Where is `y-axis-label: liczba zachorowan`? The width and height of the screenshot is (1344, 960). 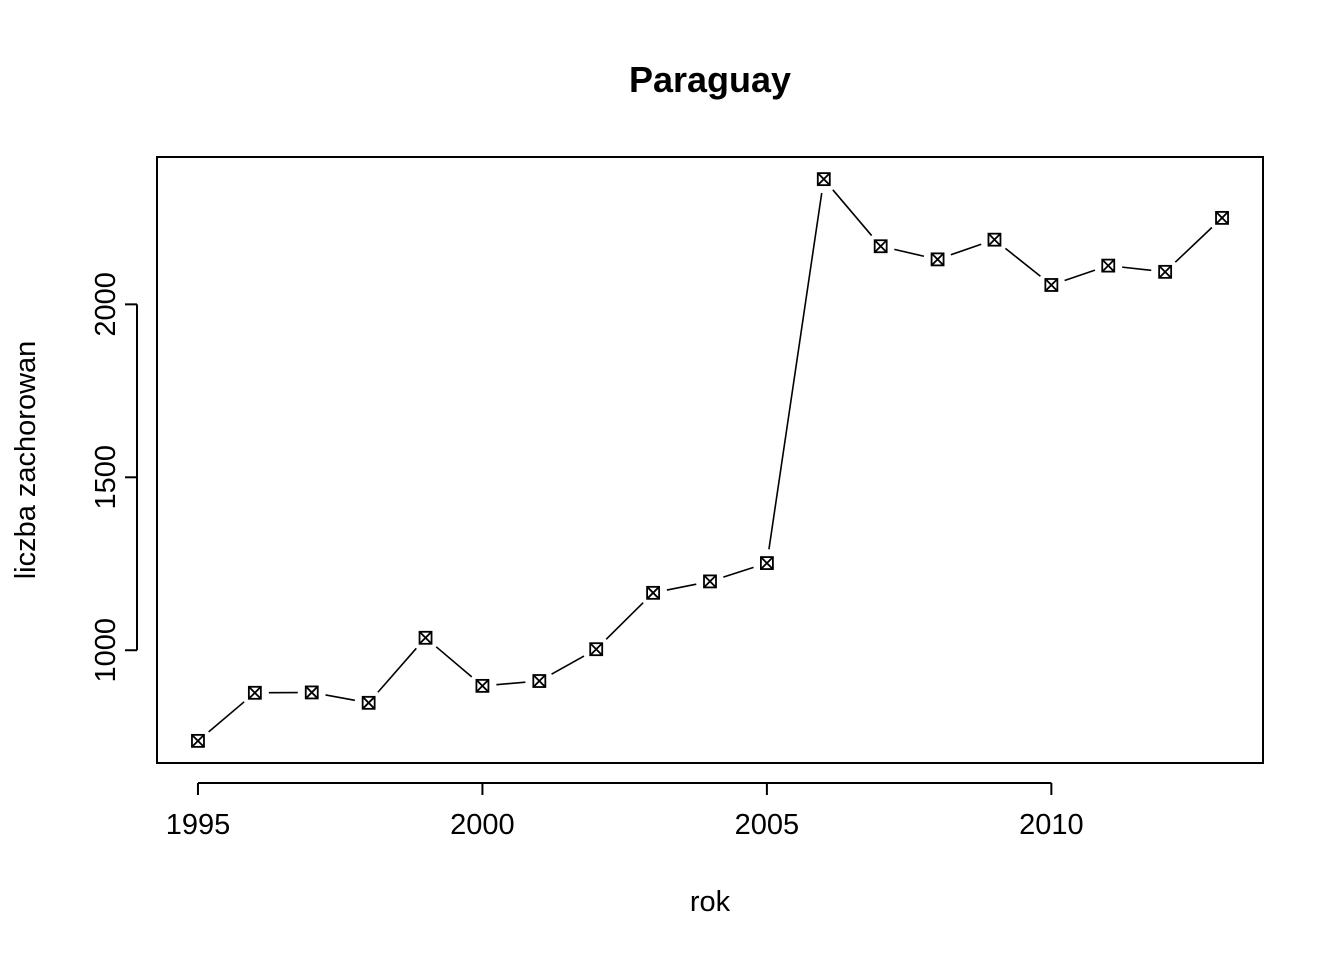
y-axis-label: liczba zachorowan is located at coordinates (26, 460).